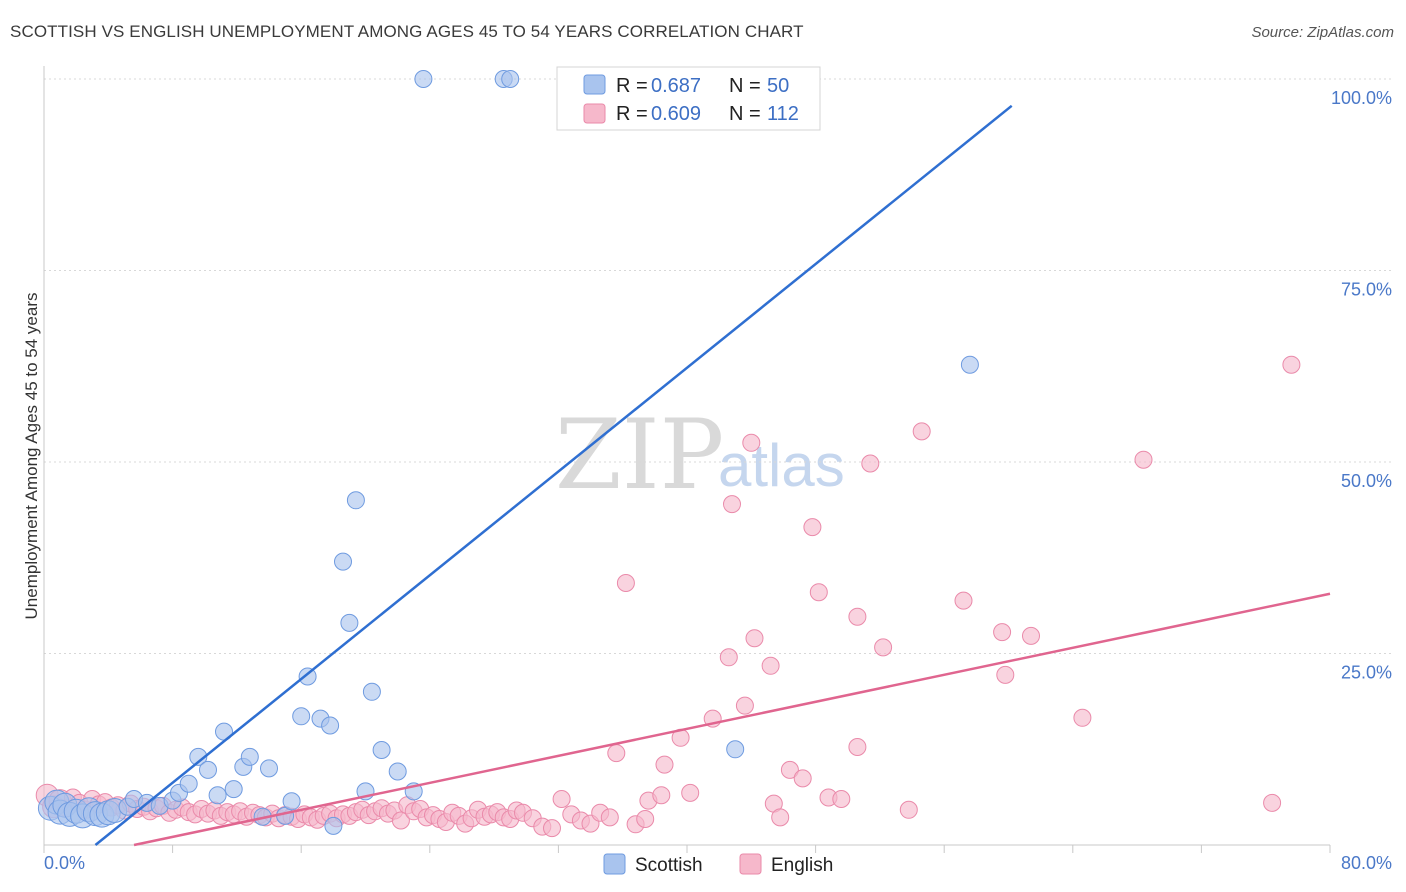 This screenshot has height=892, width=1406. What do you see at coordinates (676, 114) in the screenshot?
I see `legend-r-value-english: 0.609` at bounding box center [676, 114].